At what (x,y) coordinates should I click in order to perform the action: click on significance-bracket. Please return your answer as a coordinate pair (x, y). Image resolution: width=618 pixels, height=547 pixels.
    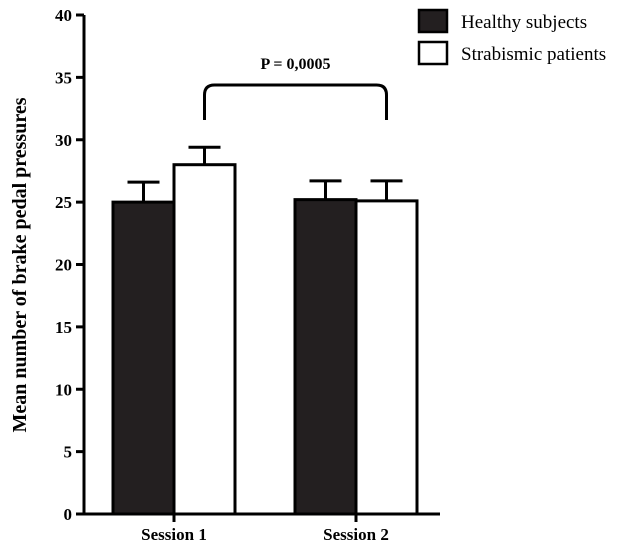
    Looking at the image, I should click on (295, 101).